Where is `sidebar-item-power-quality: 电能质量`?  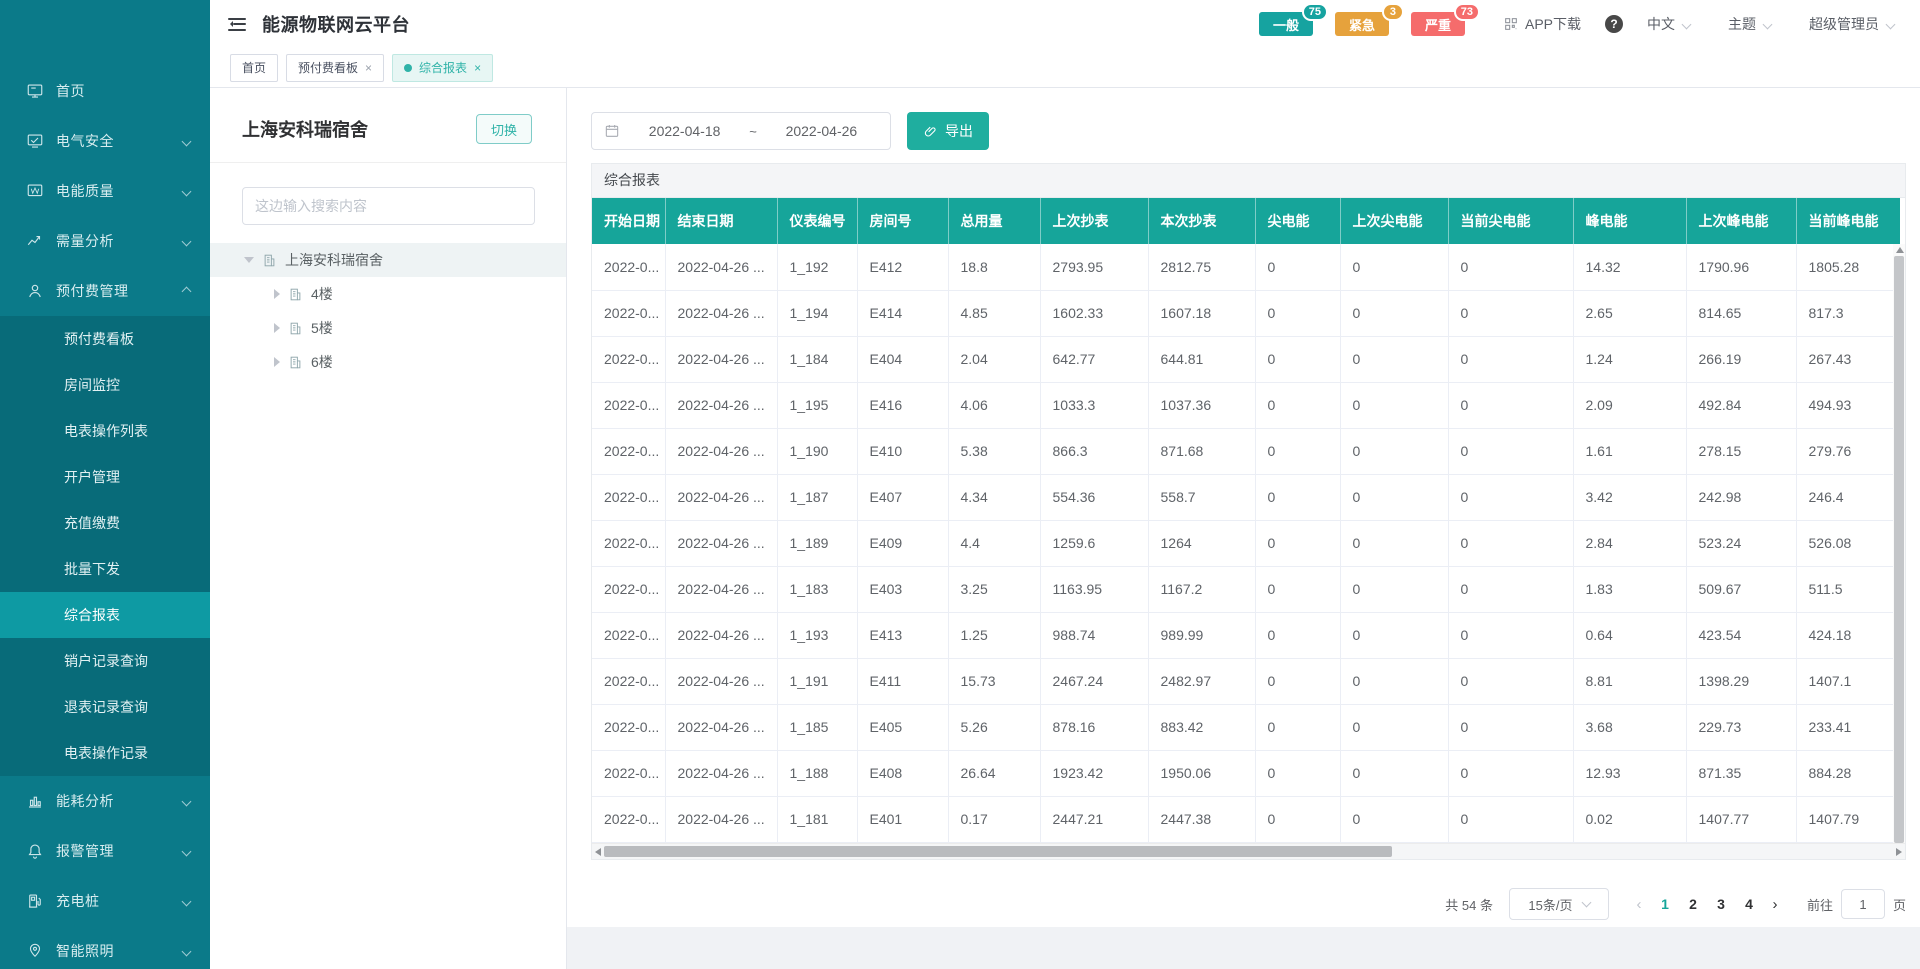
sidebar-item-power-quality: 电能质量 is located at coordinates (105, 191).